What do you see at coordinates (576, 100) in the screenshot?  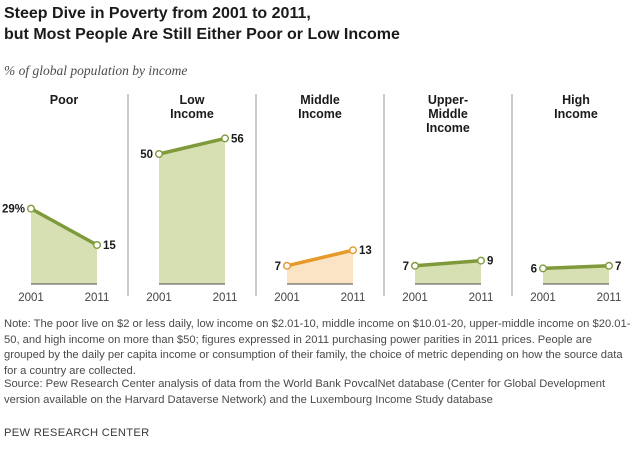 I see `panel-title-line: High` at bounding box center [576, 100].